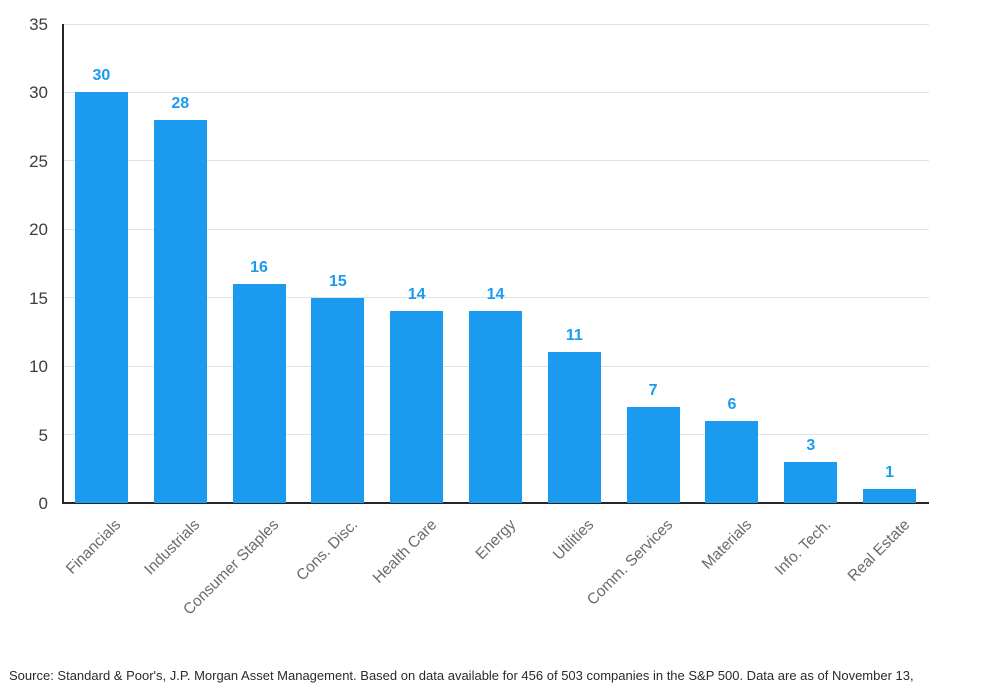 The image size is (1000, 688). Describe the element at coordinates (653, 391) in the screenshot. I see `bar-value-label: 7` at that location.